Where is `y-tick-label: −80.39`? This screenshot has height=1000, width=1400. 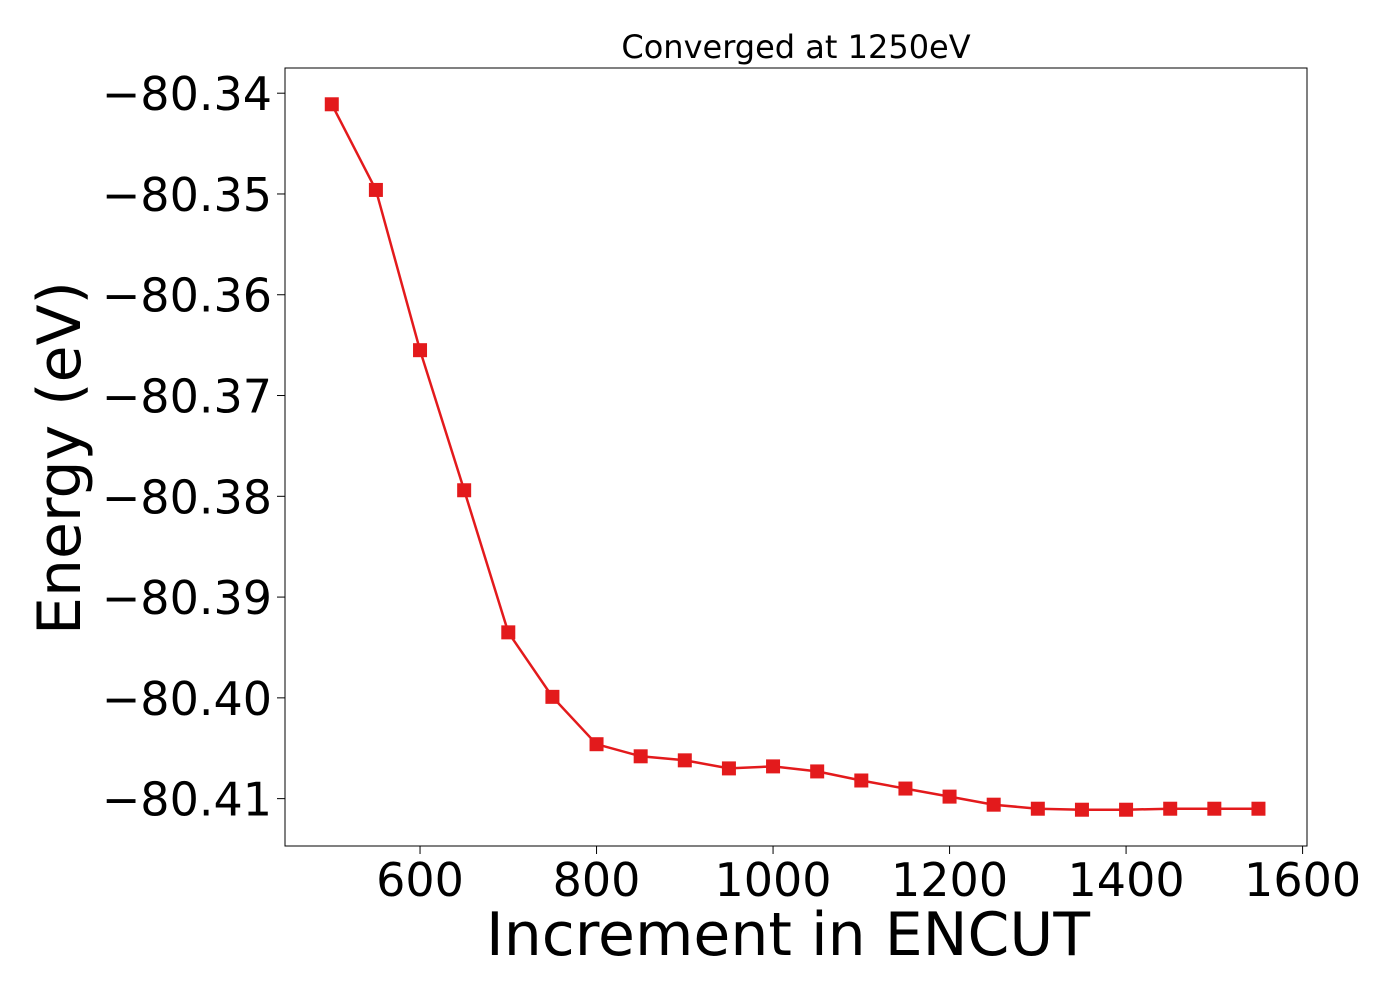 y-tick-label: −80.39 is located at coordinates (187, 598).